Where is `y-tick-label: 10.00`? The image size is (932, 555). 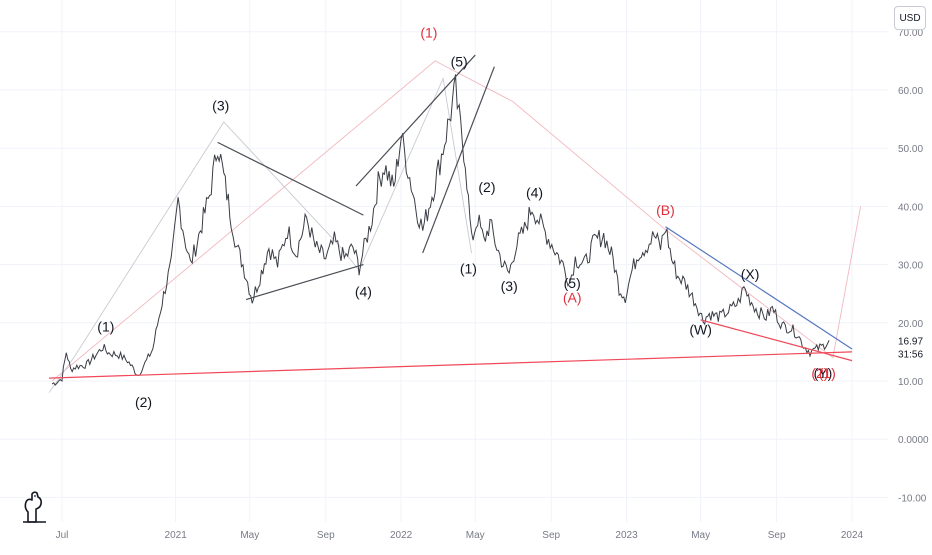
y-tick-label: 10.00 is located at coordinates (910, 382).